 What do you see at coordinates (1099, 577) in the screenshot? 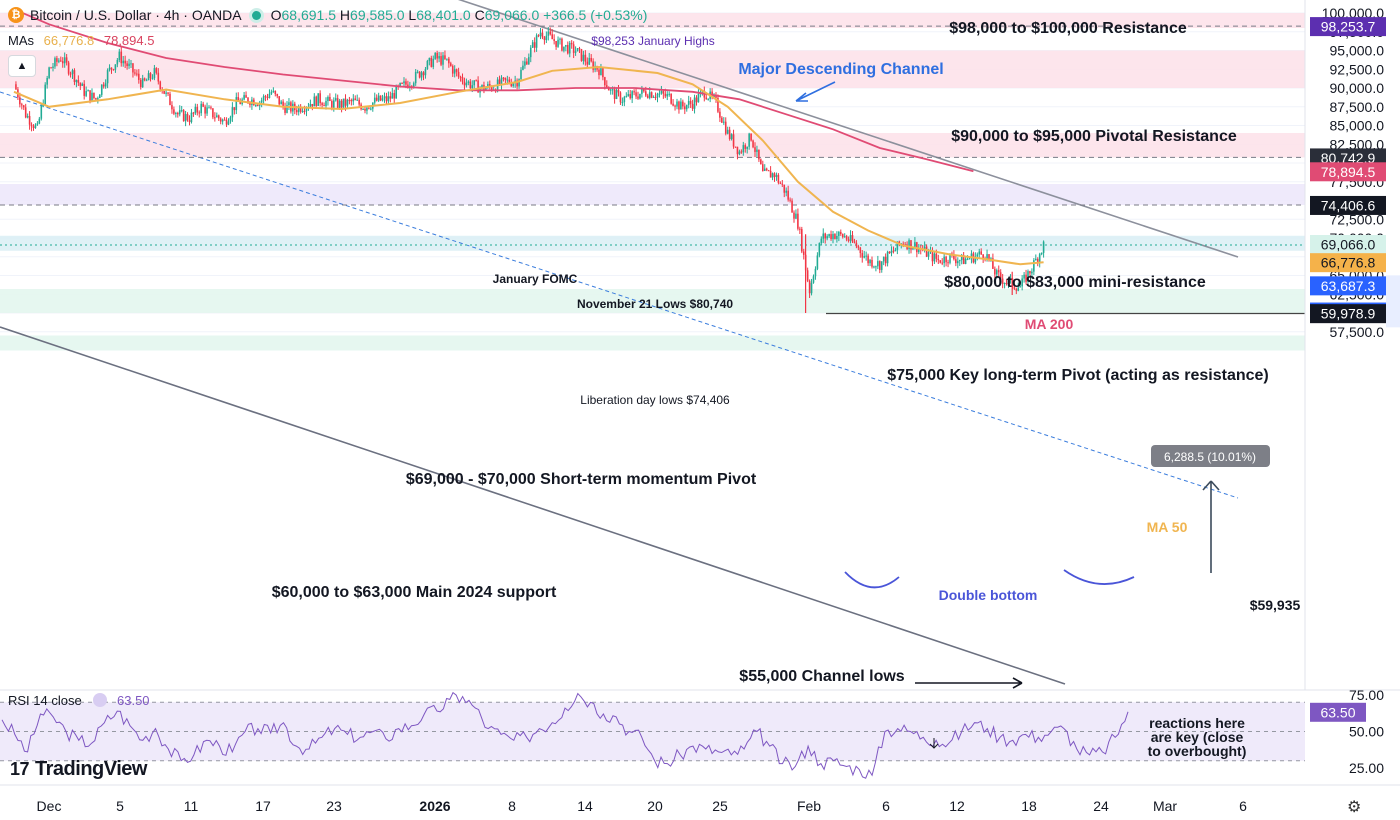
I see `double-bottom-arc` at bounding box center [1099, 577].